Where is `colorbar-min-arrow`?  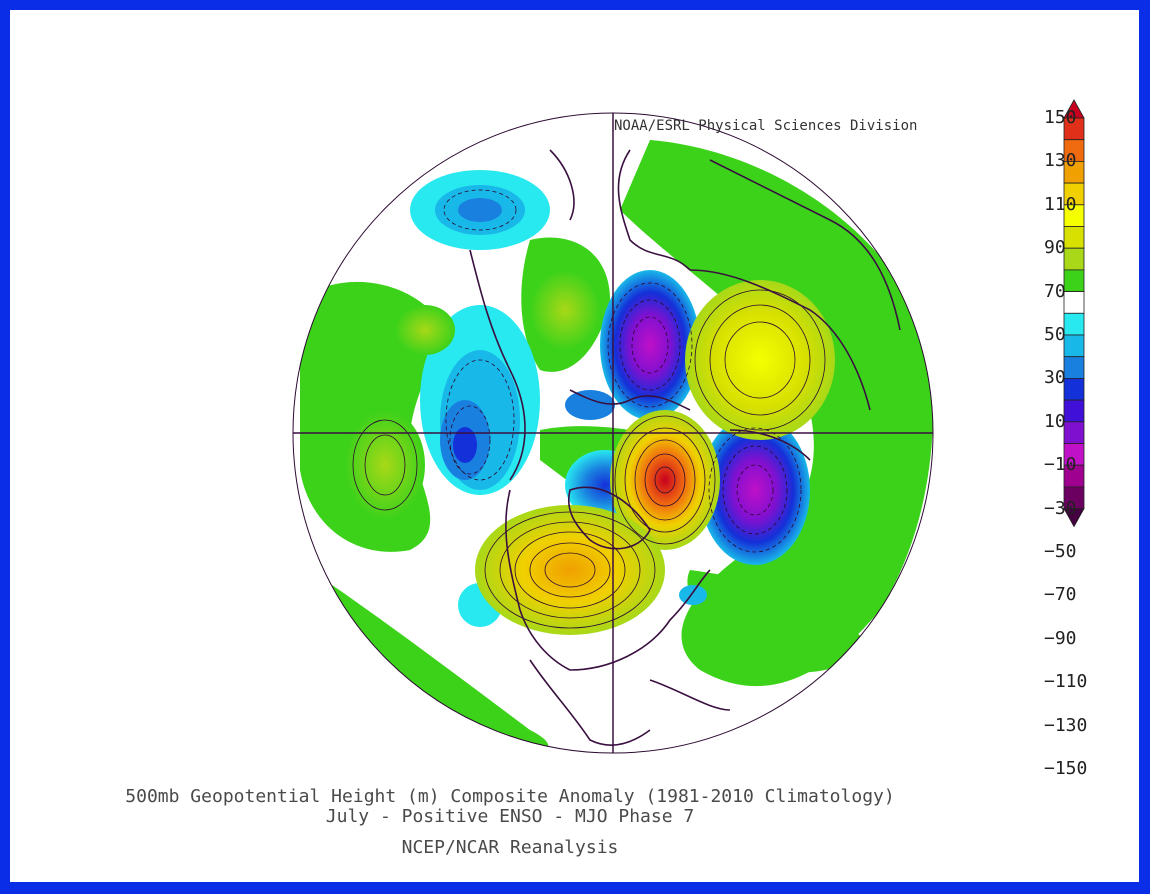
colorbar-min-arrow is located at coordinates (1074, 518).